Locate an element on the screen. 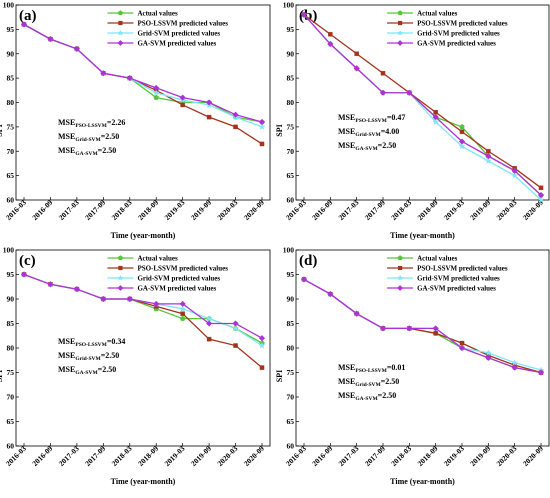 Image resolution: width=550 pixels, height=498 pixels. mse-annotation: MSEPSO-LSSVM=2.26 is located at coordinates (91, 123).